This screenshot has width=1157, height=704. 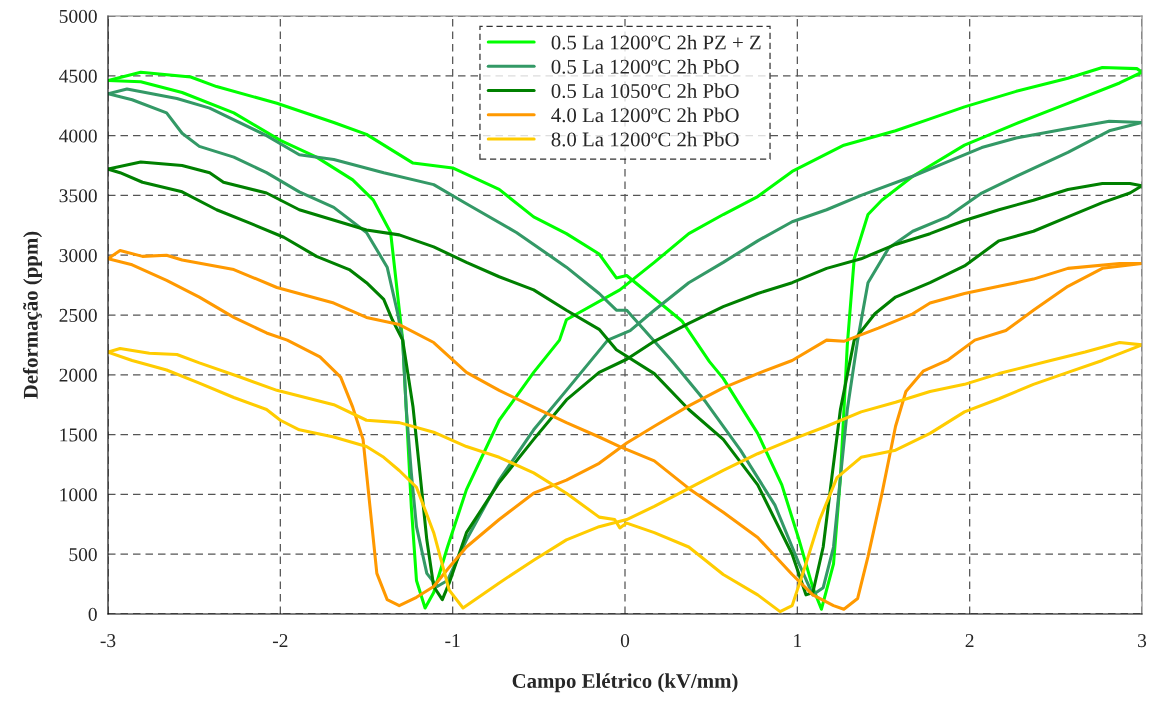 What do you see at coordinates (645, 115) in the screenshot?
I see `legend-label: 4.0 La 1200ºC 2h PbO` at bounding box center [645, 115].